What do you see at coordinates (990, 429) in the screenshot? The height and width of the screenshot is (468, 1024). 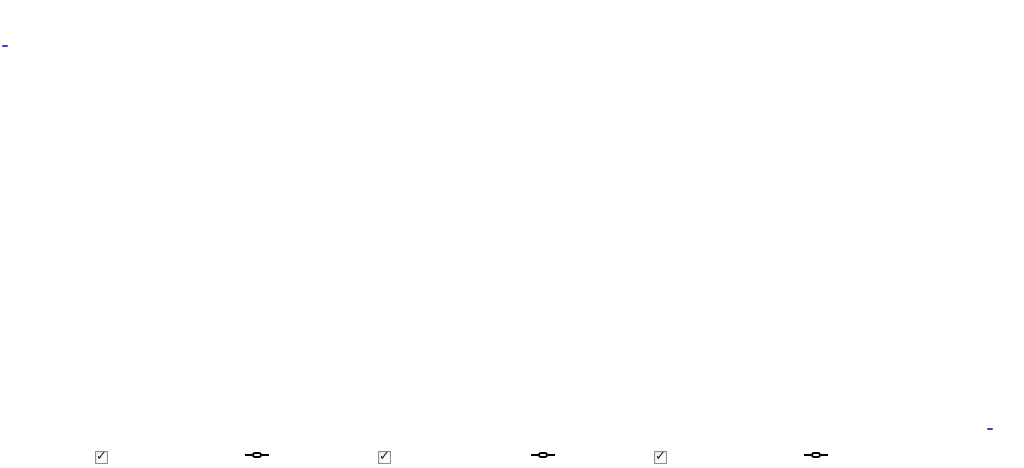 I see `x-axis-max-value-box` at bounding box center [990, 429].